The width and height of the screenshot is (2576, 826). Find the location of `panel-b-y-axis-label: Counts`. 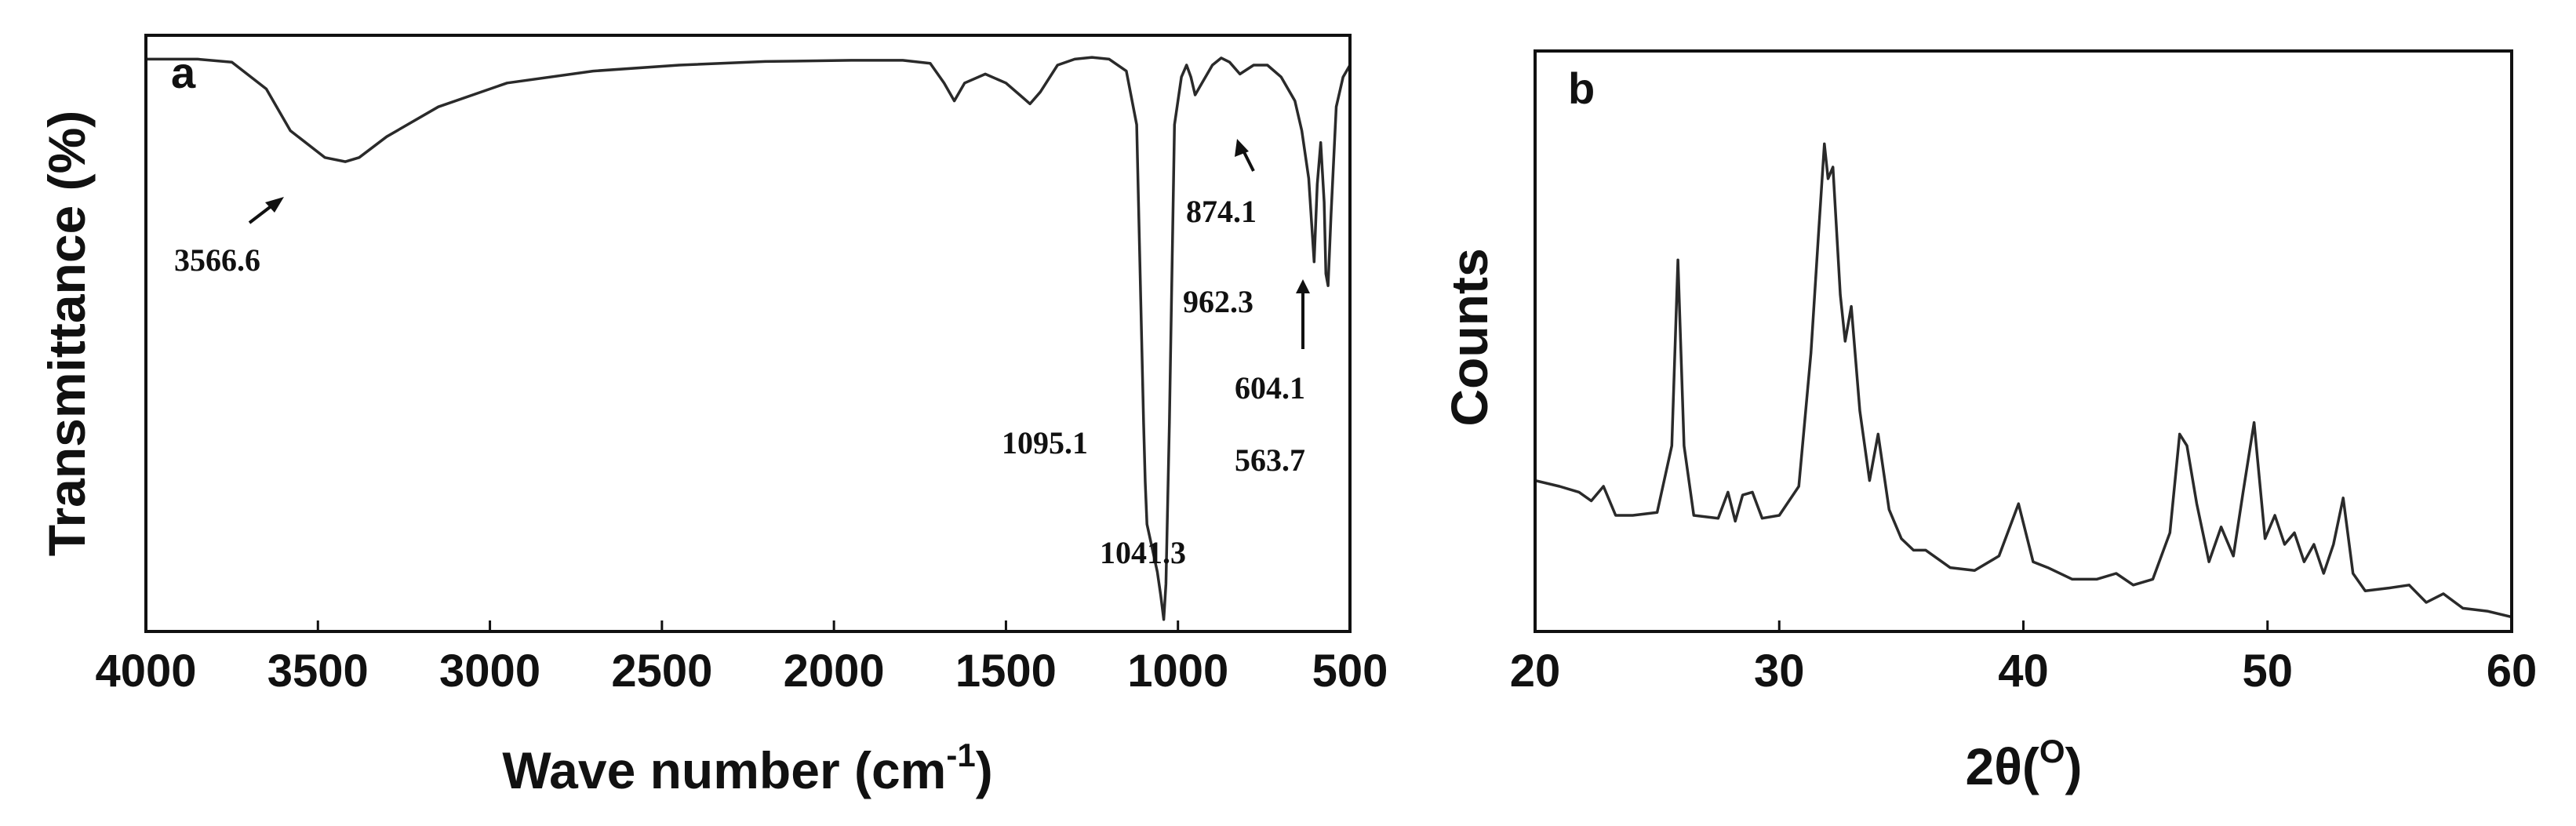

panel-b-y-axis-label: Counts is located at coordinates (1469, 337).